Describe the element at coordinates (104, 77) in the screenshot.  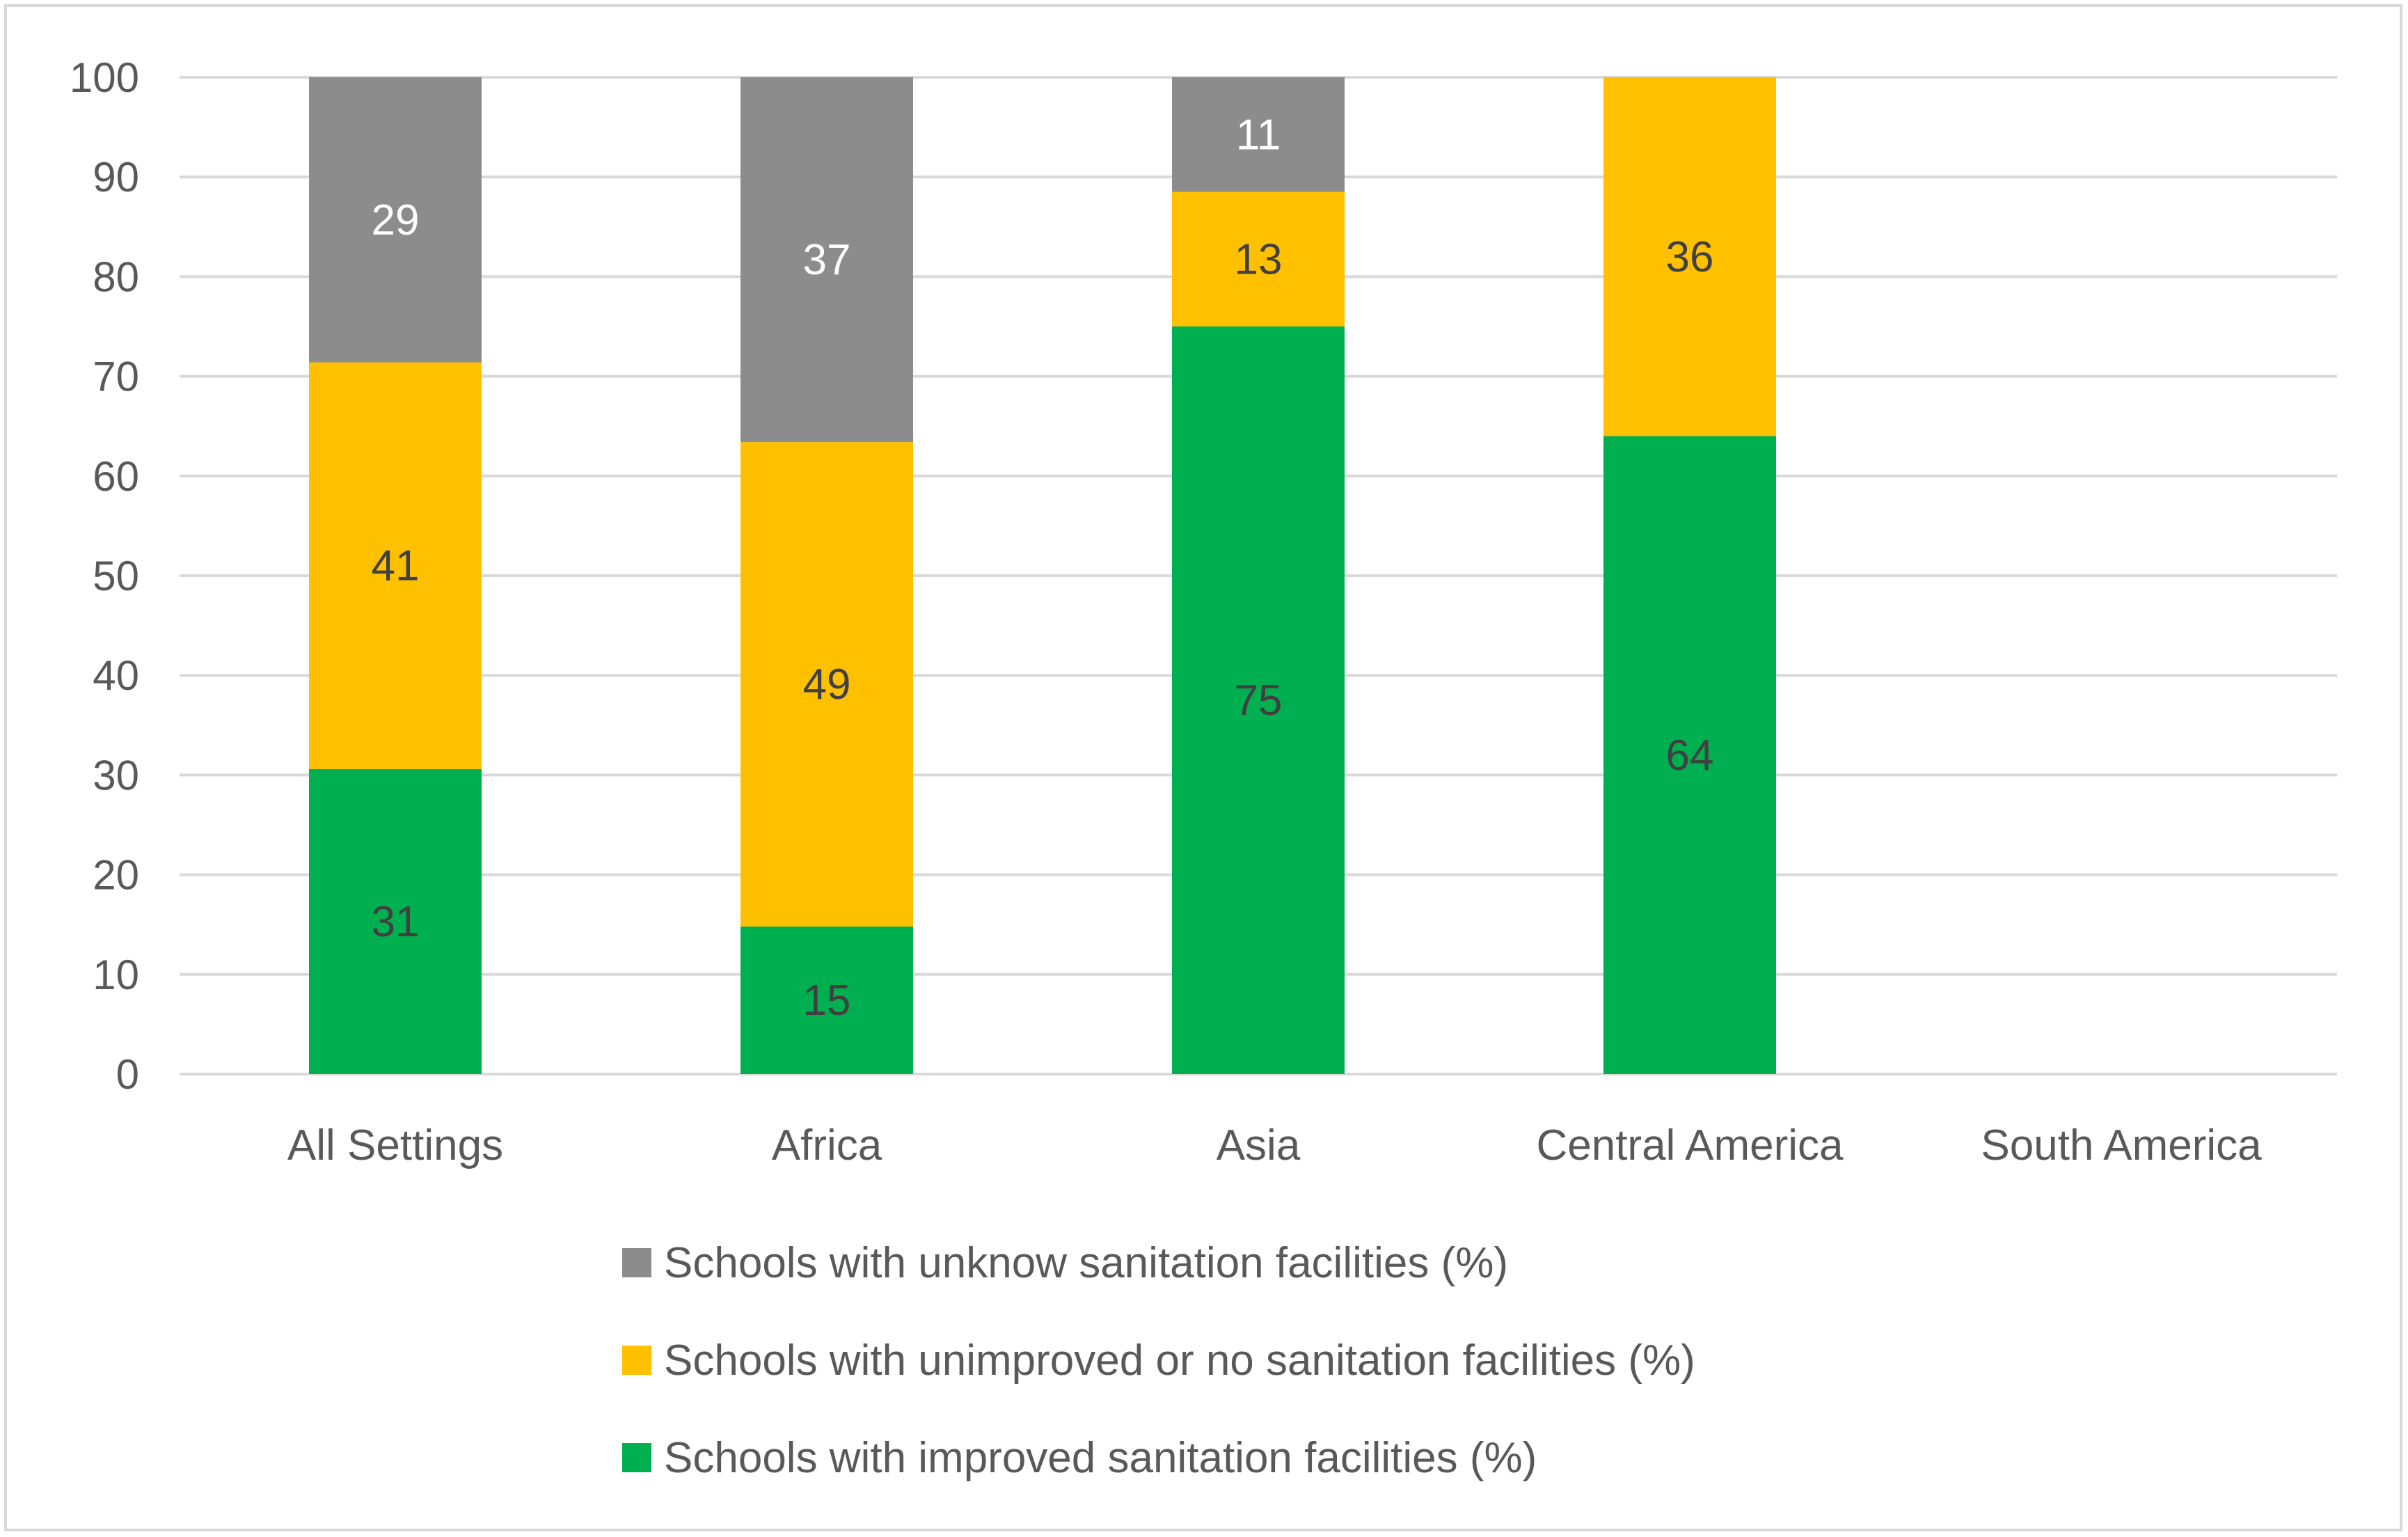
I see `y-tick-label-100: 100` at that location.